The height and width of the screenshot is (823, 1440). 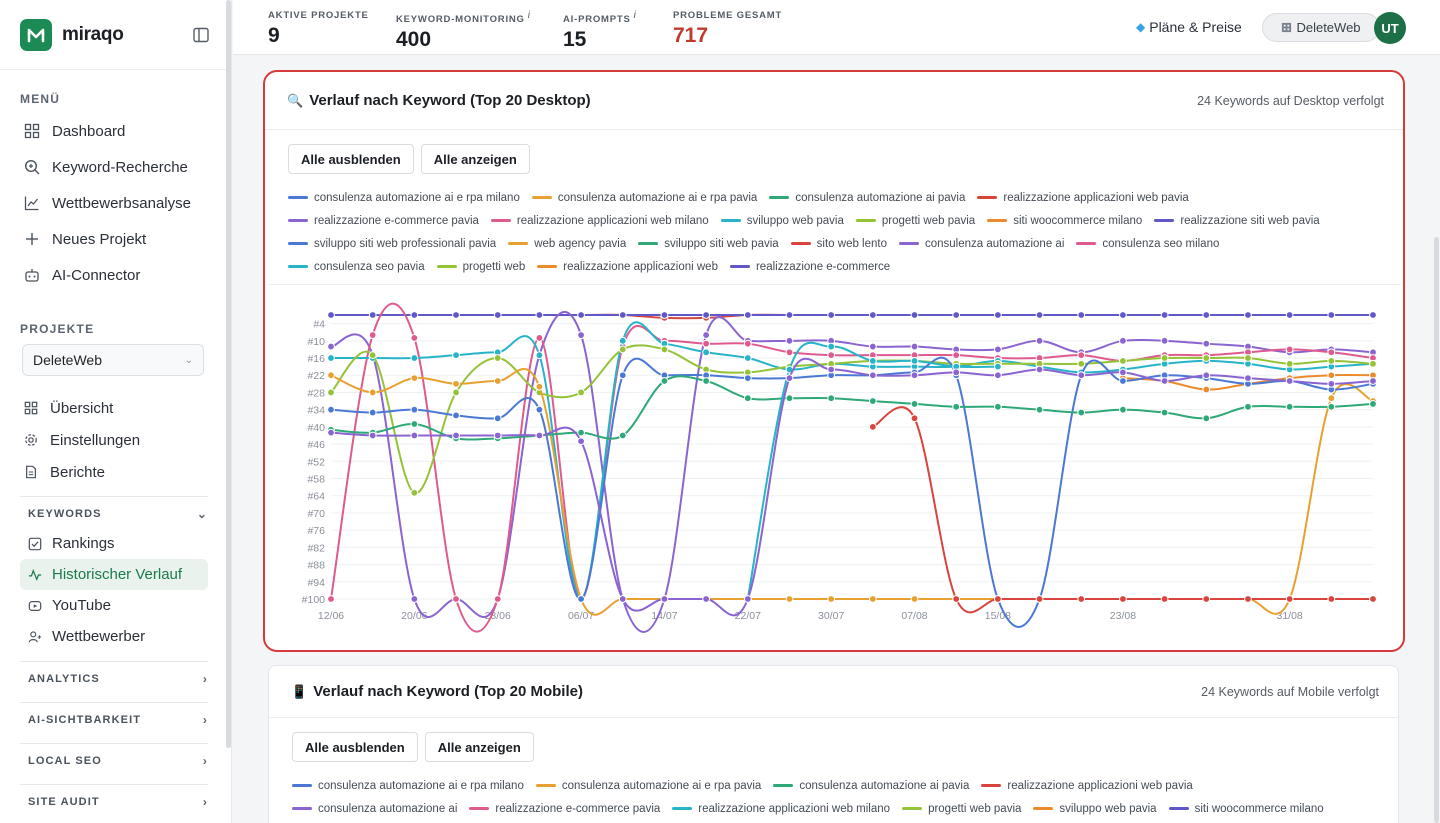 I want to click on legend-item: realizzazione applicazioni web, so click(x=627, y=266).